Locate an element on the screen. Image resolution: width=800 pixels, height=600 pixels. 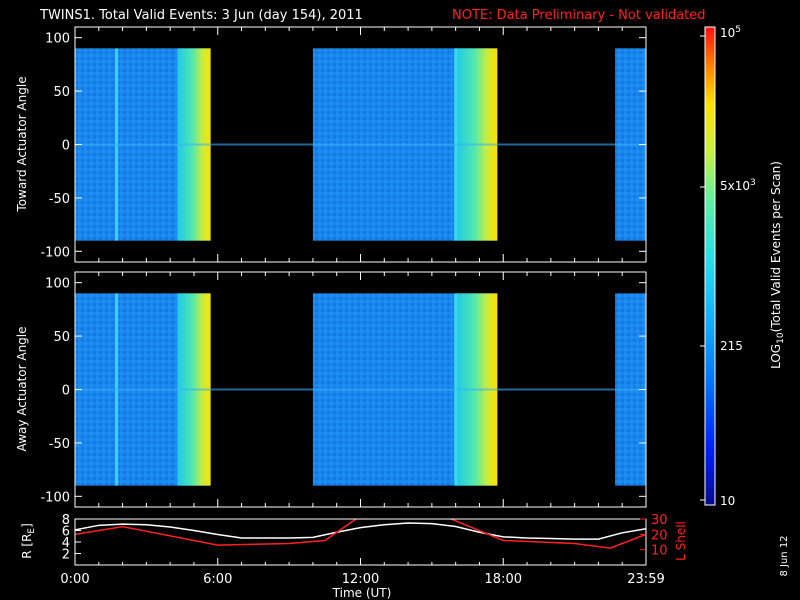
x-axis-title: Time (UT) is located at coordinates (362, 593).